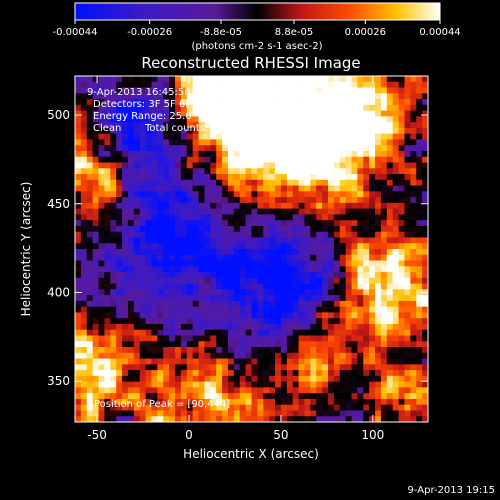 This screenshot has width=500, height=500. Describe the element at coordinates (181, 104) in the screenshot. I see `annotation-detectors: Detectors: 3F 5F 6F 7F 8F 9F, Att_0` at that location.